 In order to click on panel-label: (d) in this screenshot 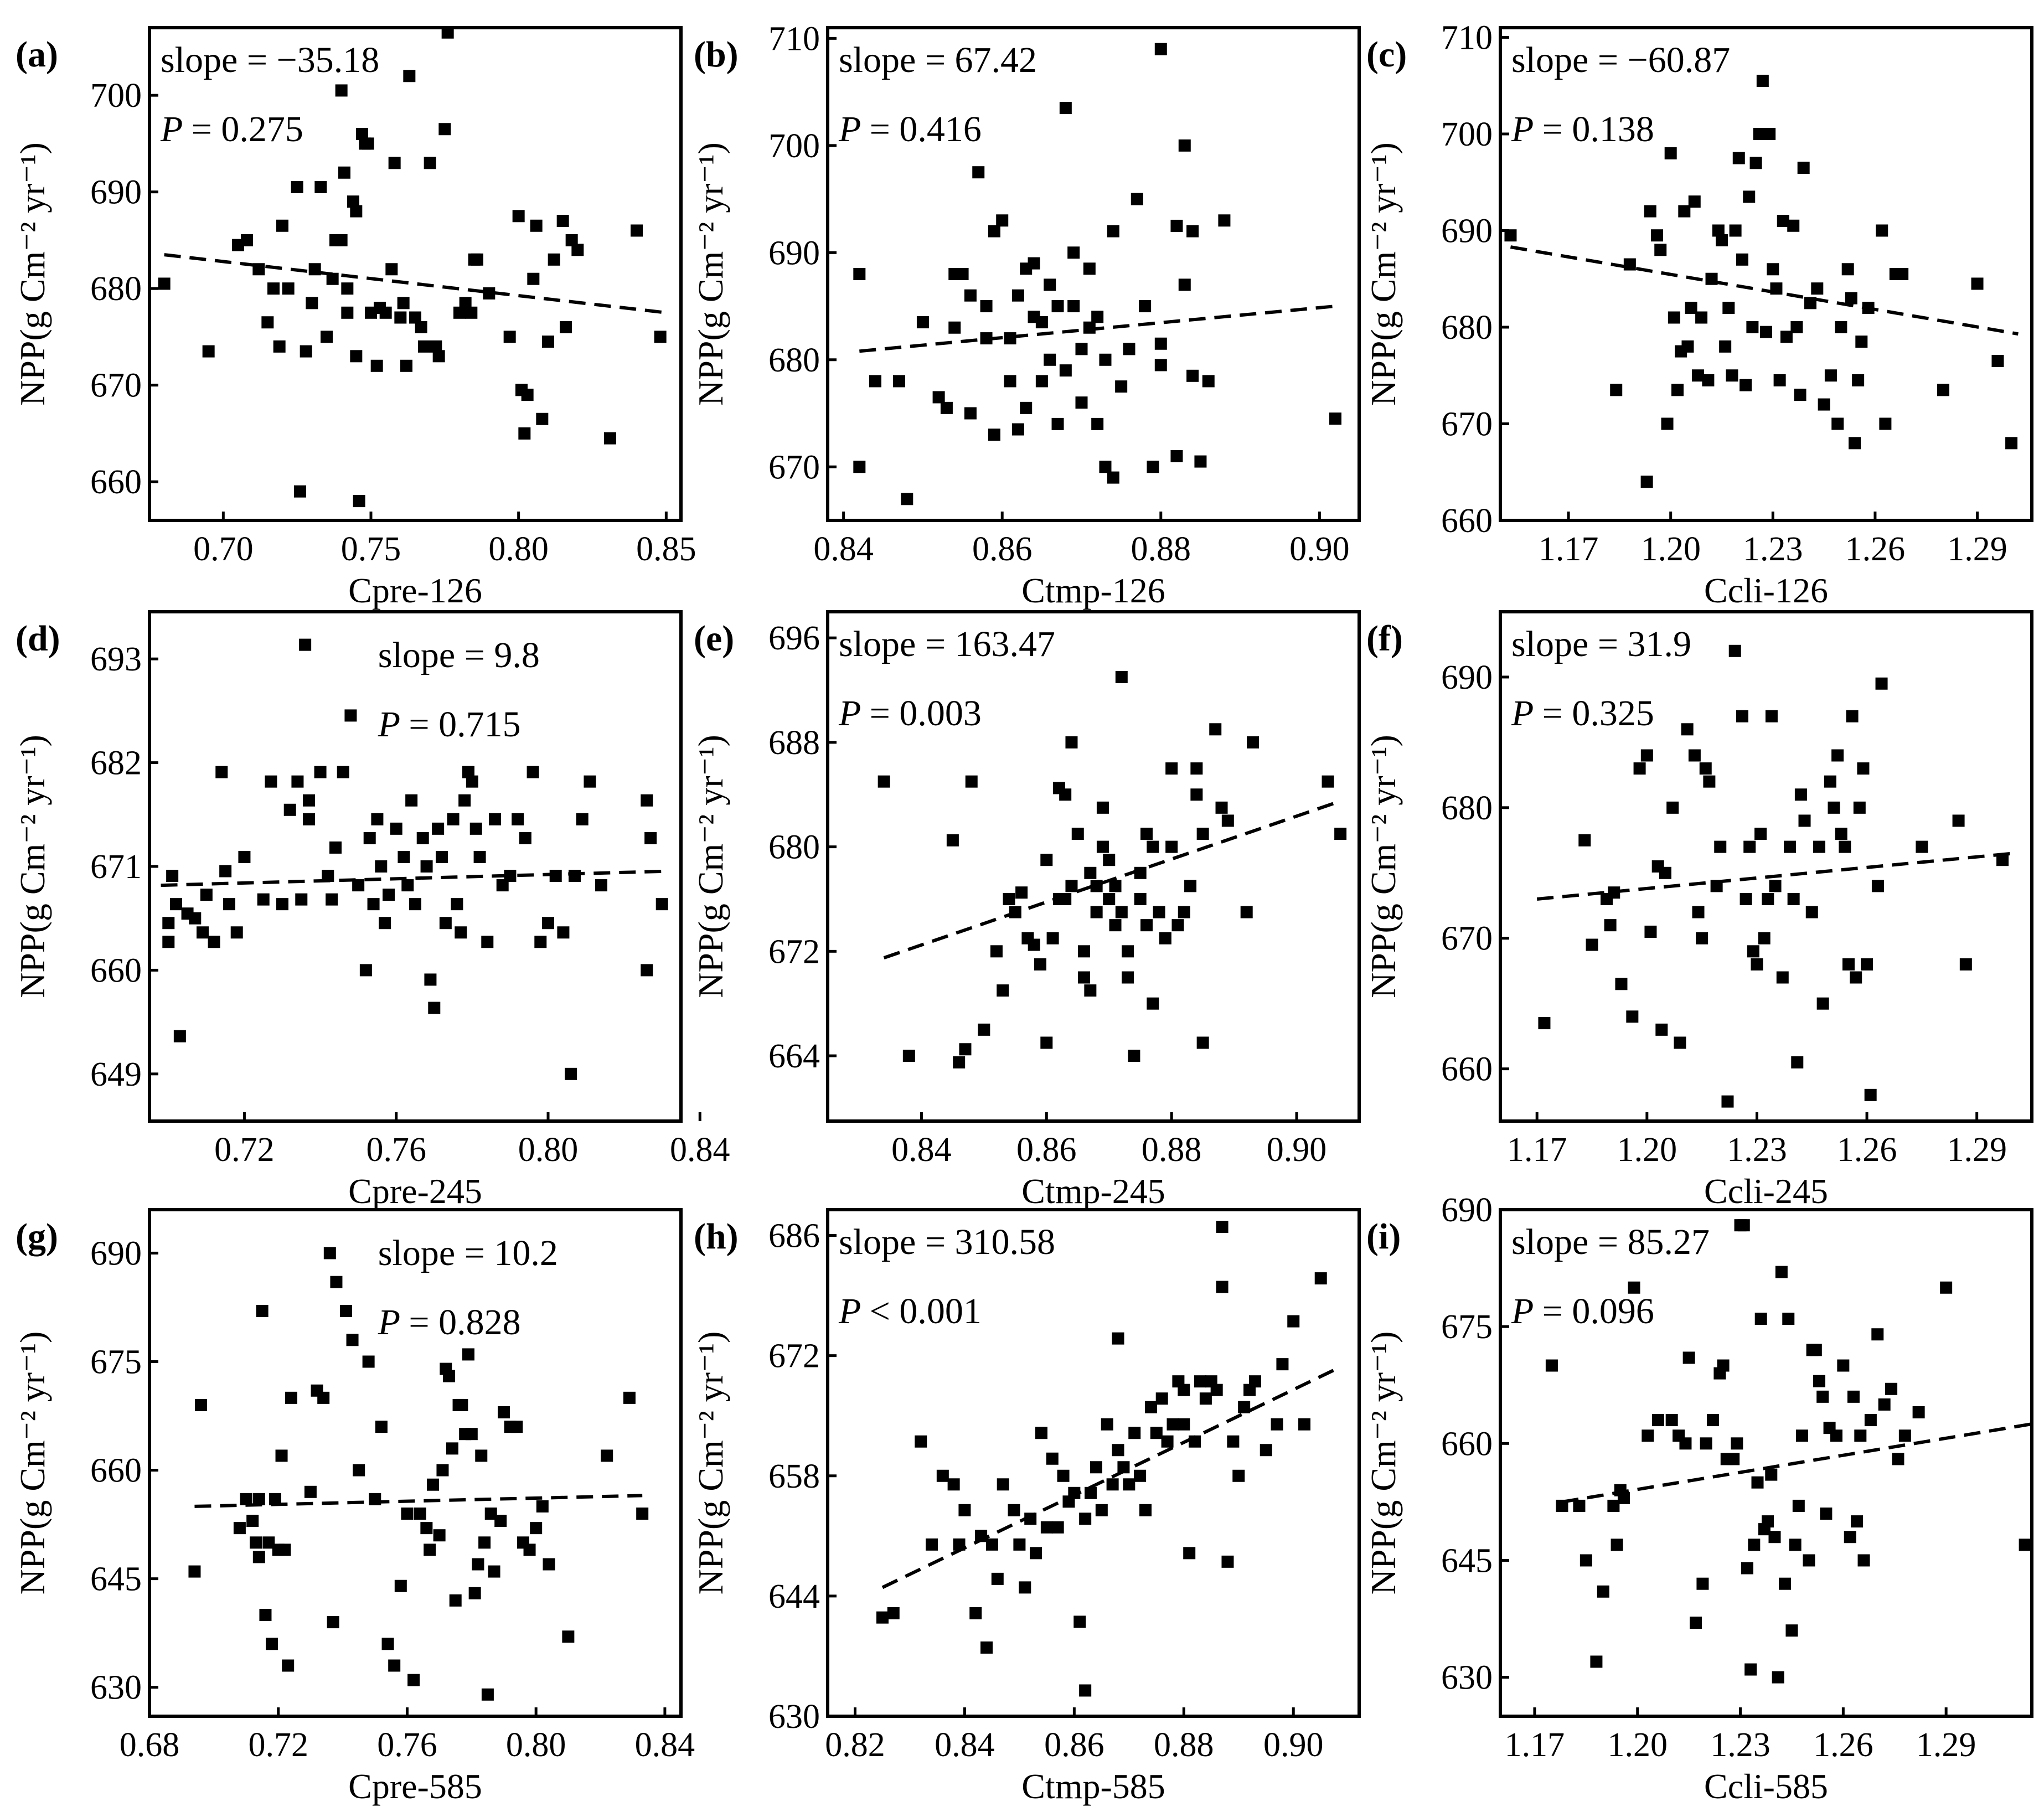, I will do `click(38, 638)`.